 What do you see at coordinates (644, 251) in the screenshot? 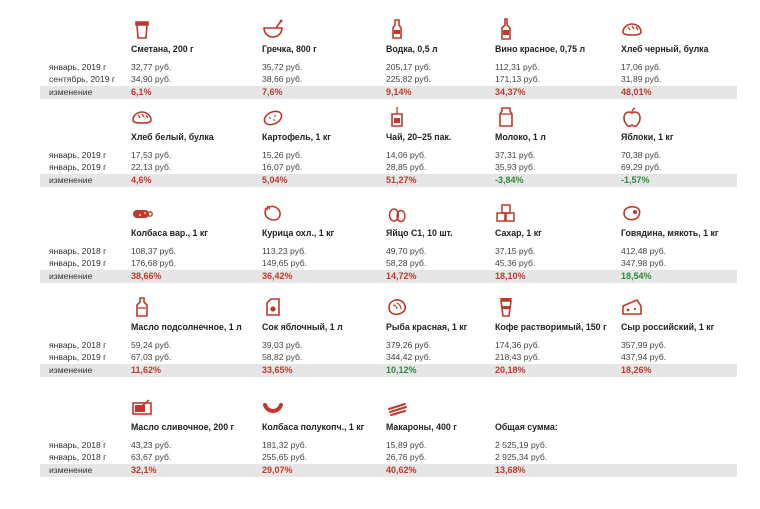
I see `price-start: 412,48 руб.` at bounding box center [644, 251].